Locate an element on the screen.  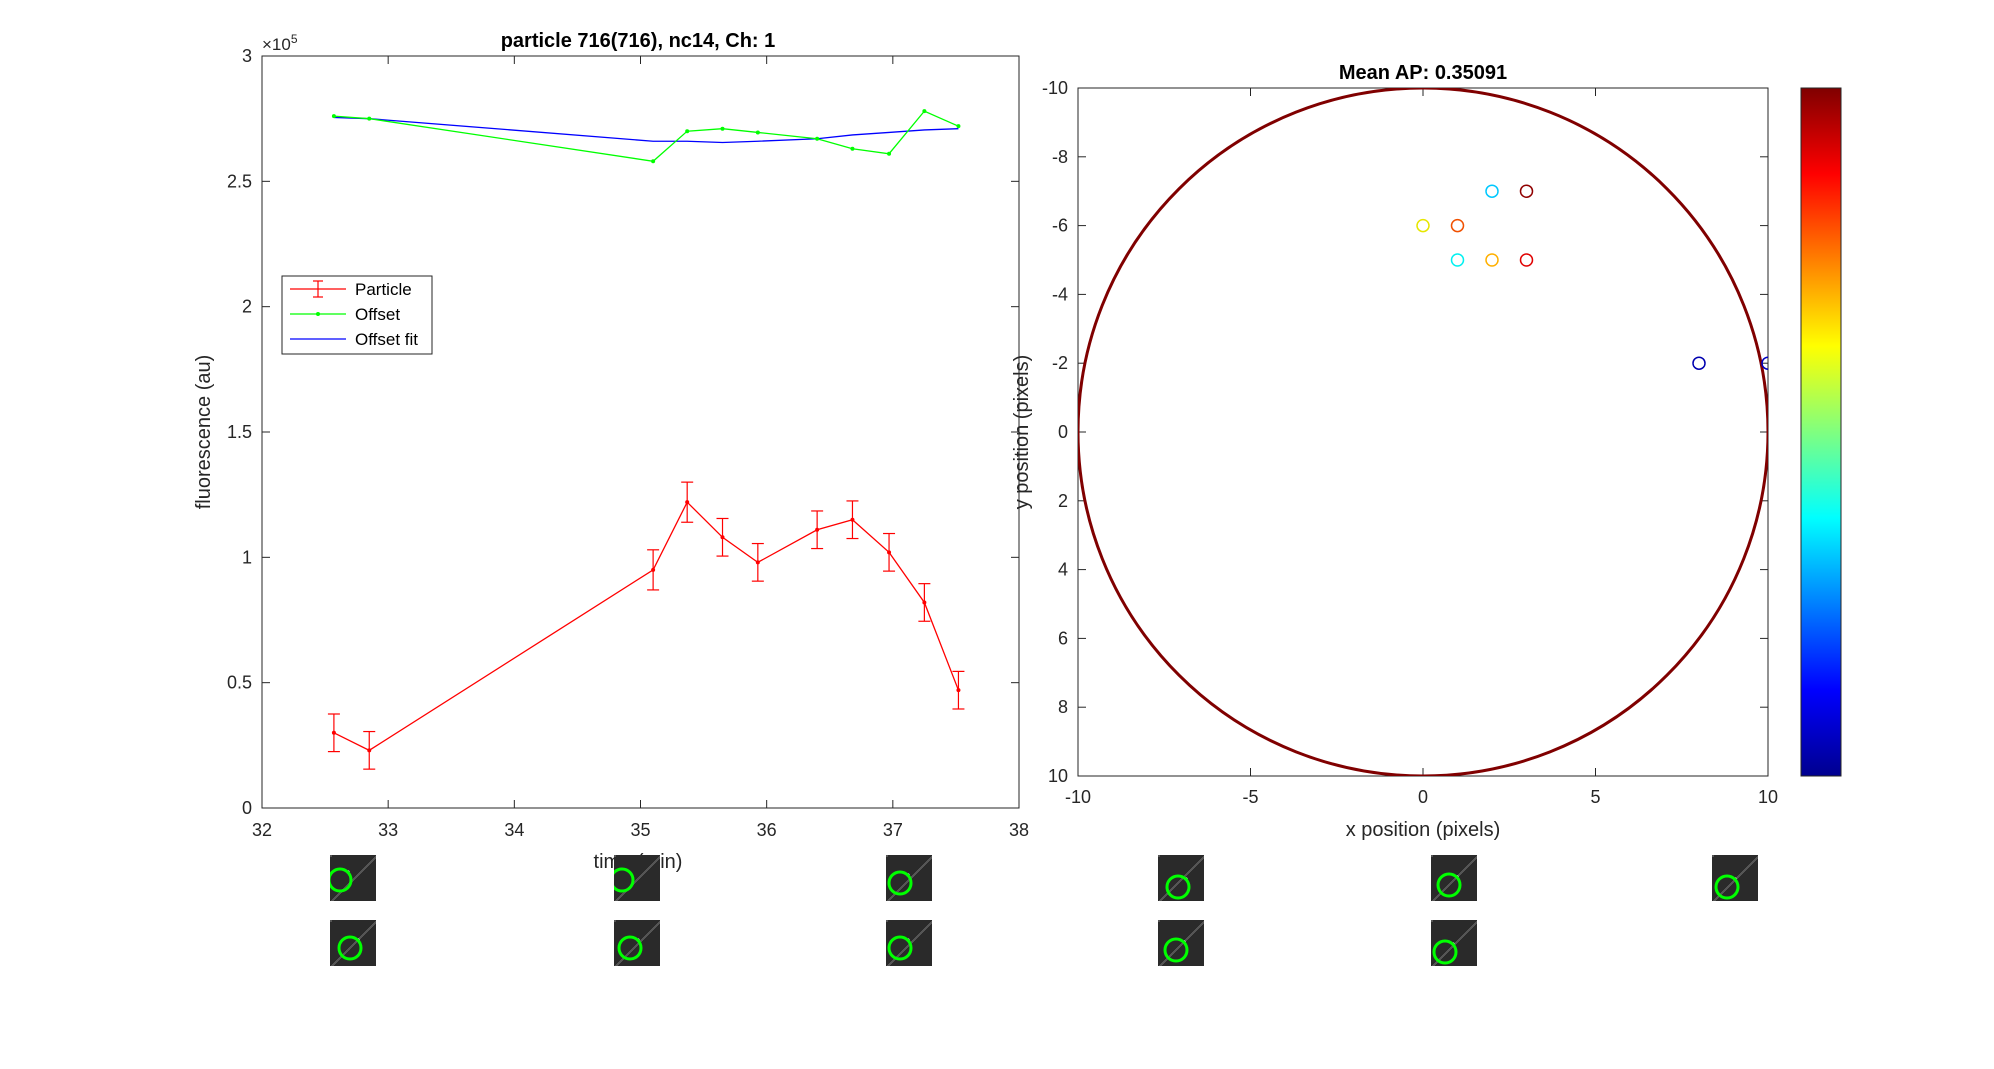
y-tick-label: 10 is located at coordinates (1058, 776).